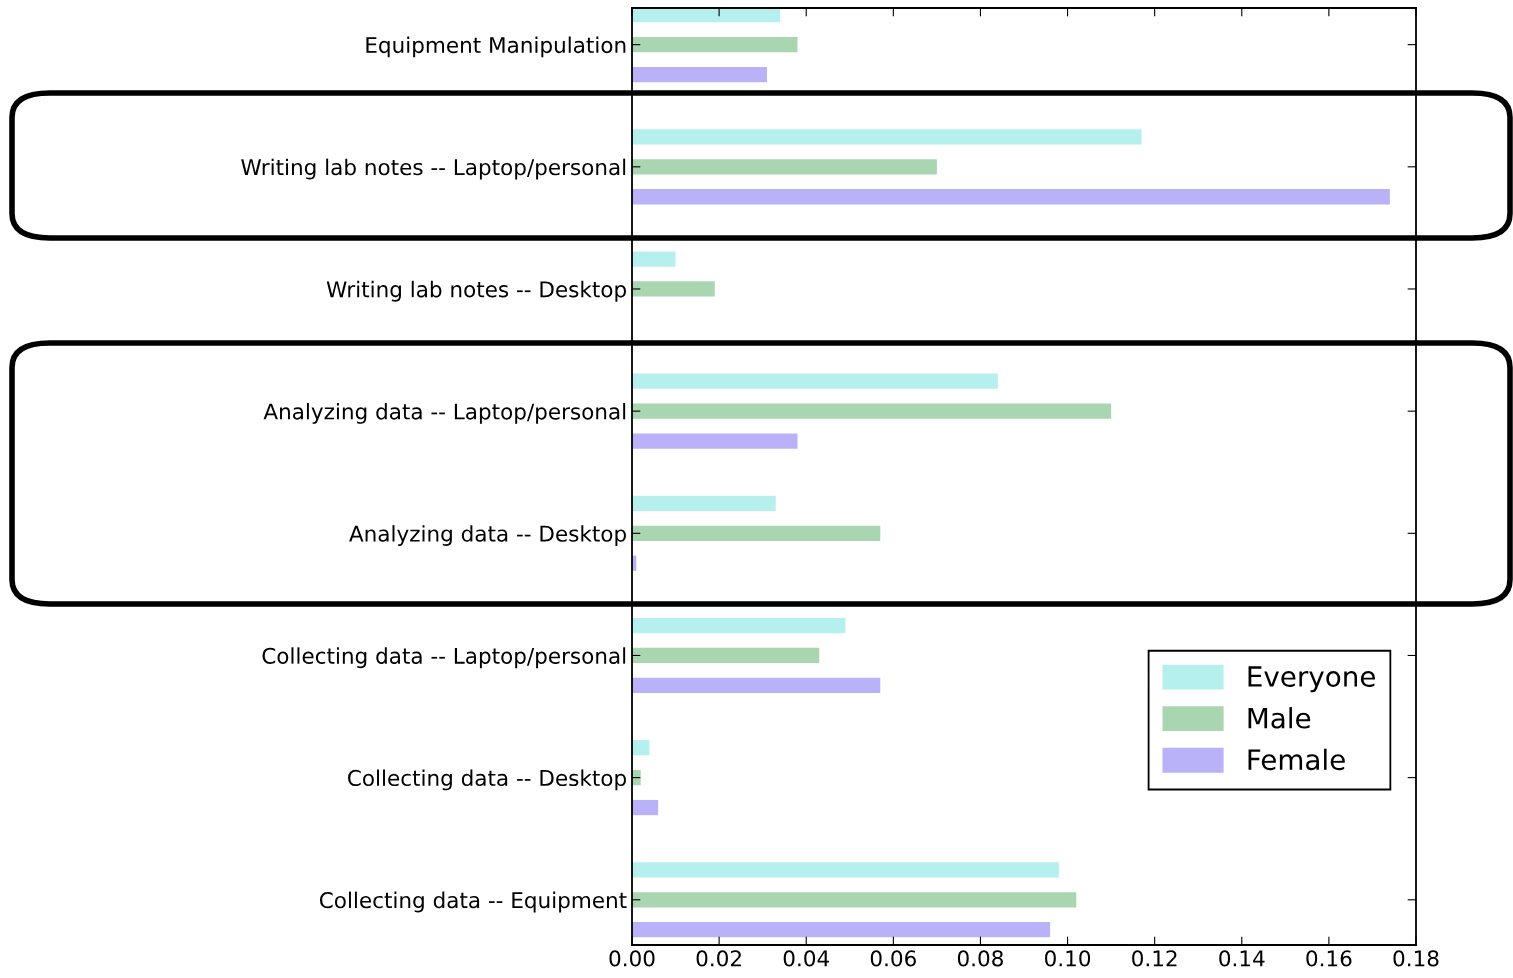 The image size is (1513, 978). What do you see at coordinates (1279, 718) in the screenshot?
I see `legend-label: Male` at bounding box center [1279, 718].